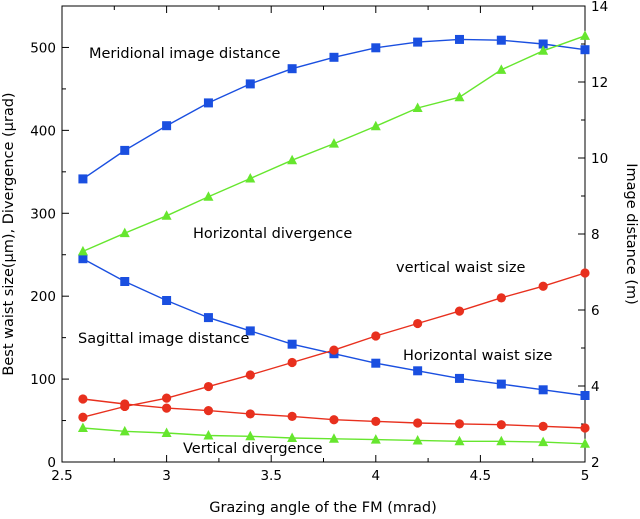 This screenshot has height=519, width=640. What do you see at coordinates (595, 387) in the screenshot?
I see `y2-tick-label: 4` at bounding box center [595, 387].